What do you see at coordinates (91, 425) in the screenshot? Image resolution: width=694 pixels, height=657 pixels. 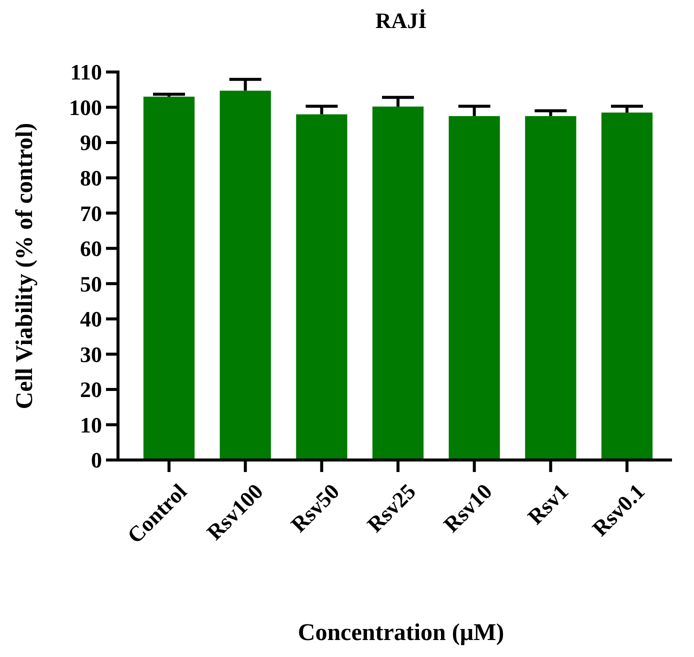 I see `y-tick-label: 10` at bounding box center [91, 425].